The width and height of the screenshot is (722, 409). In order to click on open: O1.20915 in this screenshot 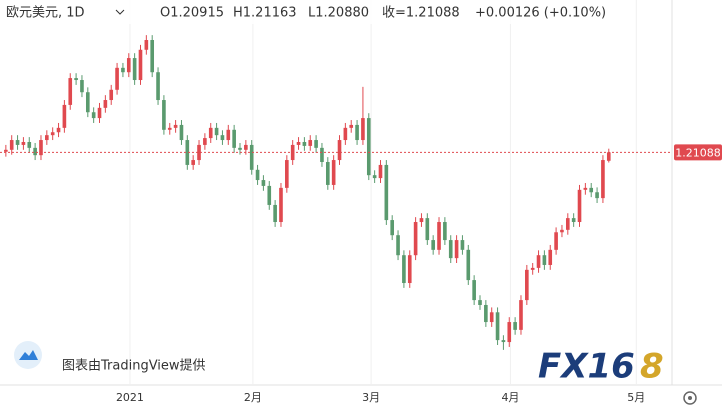, I will do `click(192, 13)`.